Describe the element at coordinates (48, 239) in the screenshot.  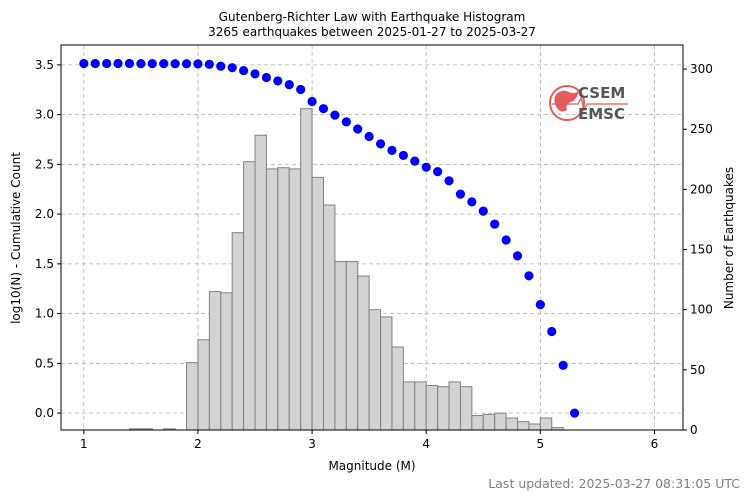
I see `y-axis-left-ticks: 0.0 0.5 1.0 1.5 2.0 2.5 3.0 3.5` at that location.